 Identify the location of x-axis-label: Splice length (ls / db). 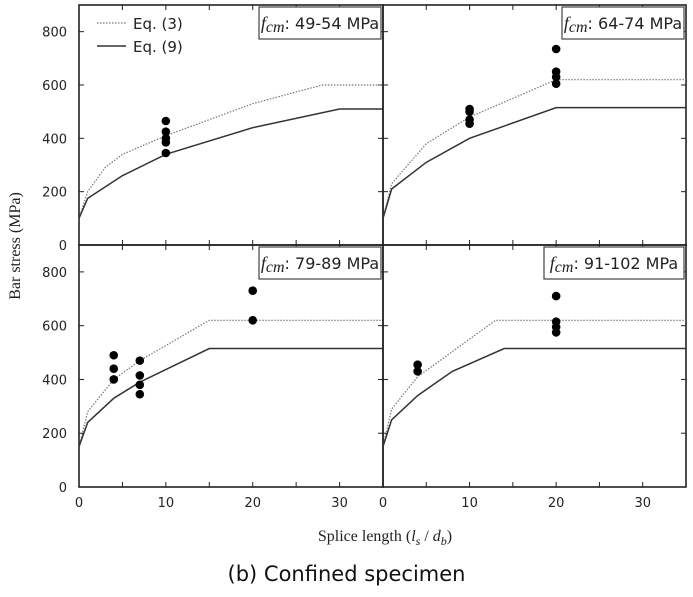
(385, 538).